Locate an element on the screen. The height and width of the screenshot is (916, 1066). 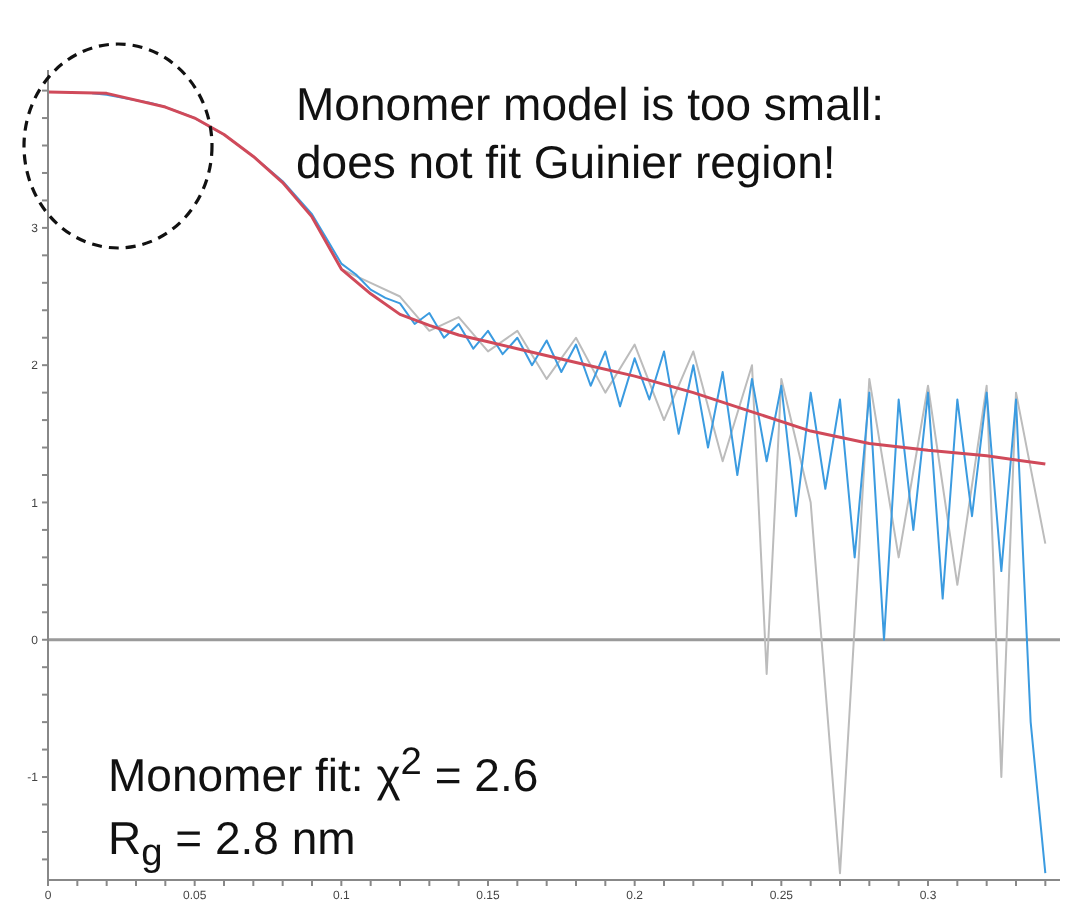
annotation: R$_{g}$ = 2.8 nm is located at coordinates (233, 844).